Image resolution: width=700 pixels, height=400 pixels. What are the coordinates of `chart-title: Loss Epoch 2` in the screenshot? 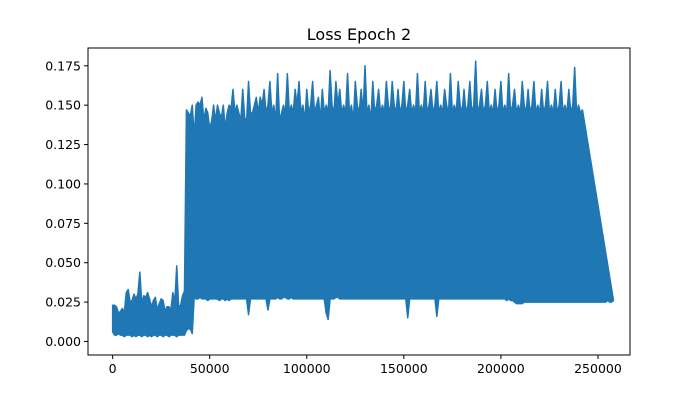 It's located at (359, 34).